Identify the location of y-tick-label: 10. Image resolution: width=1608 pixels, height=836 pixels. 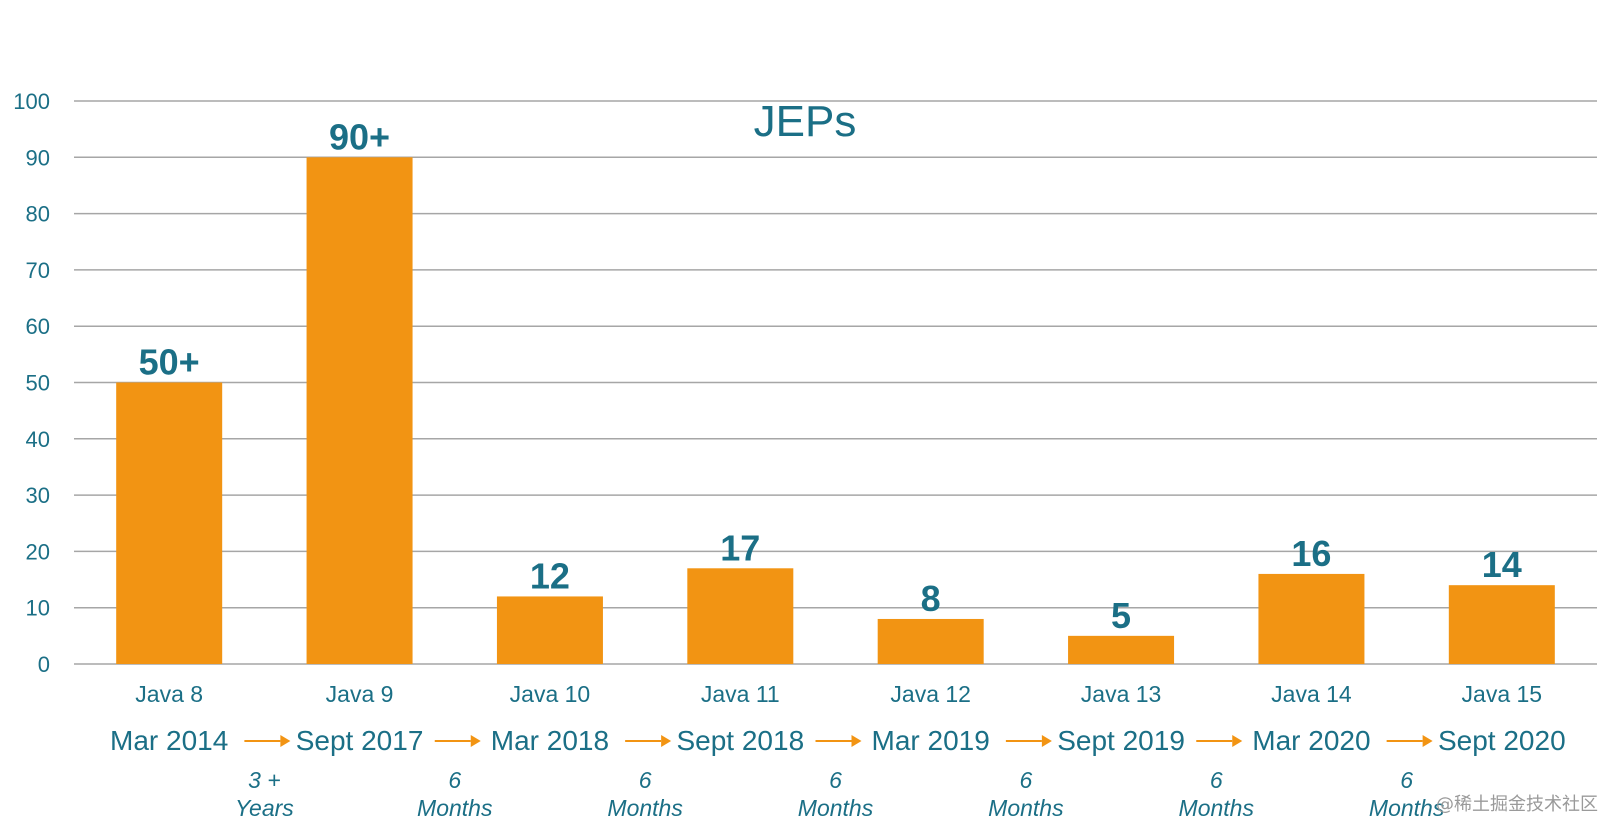
(38, 608).